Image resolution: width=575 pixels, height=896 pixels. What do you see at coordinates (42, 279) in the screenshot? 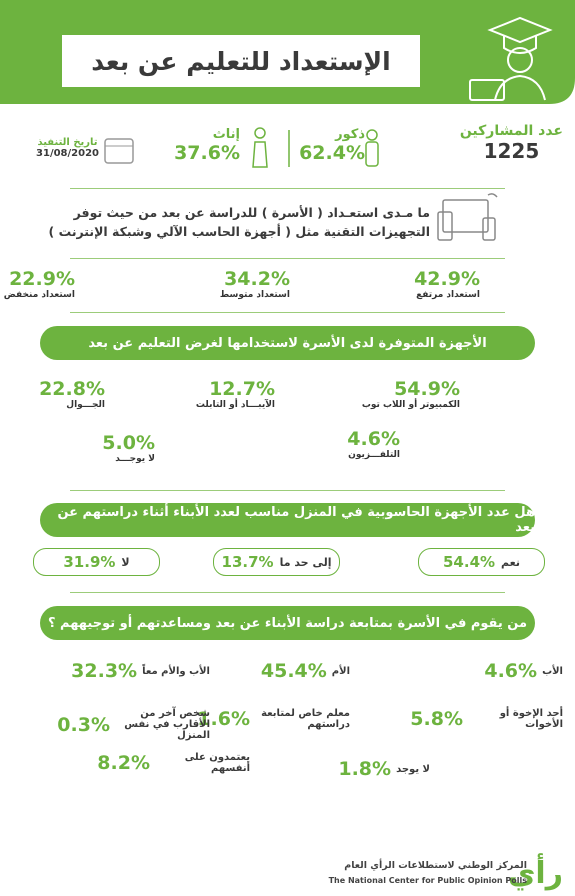
I see `stat-value: 22.9%` at bounding box center [42, 279].